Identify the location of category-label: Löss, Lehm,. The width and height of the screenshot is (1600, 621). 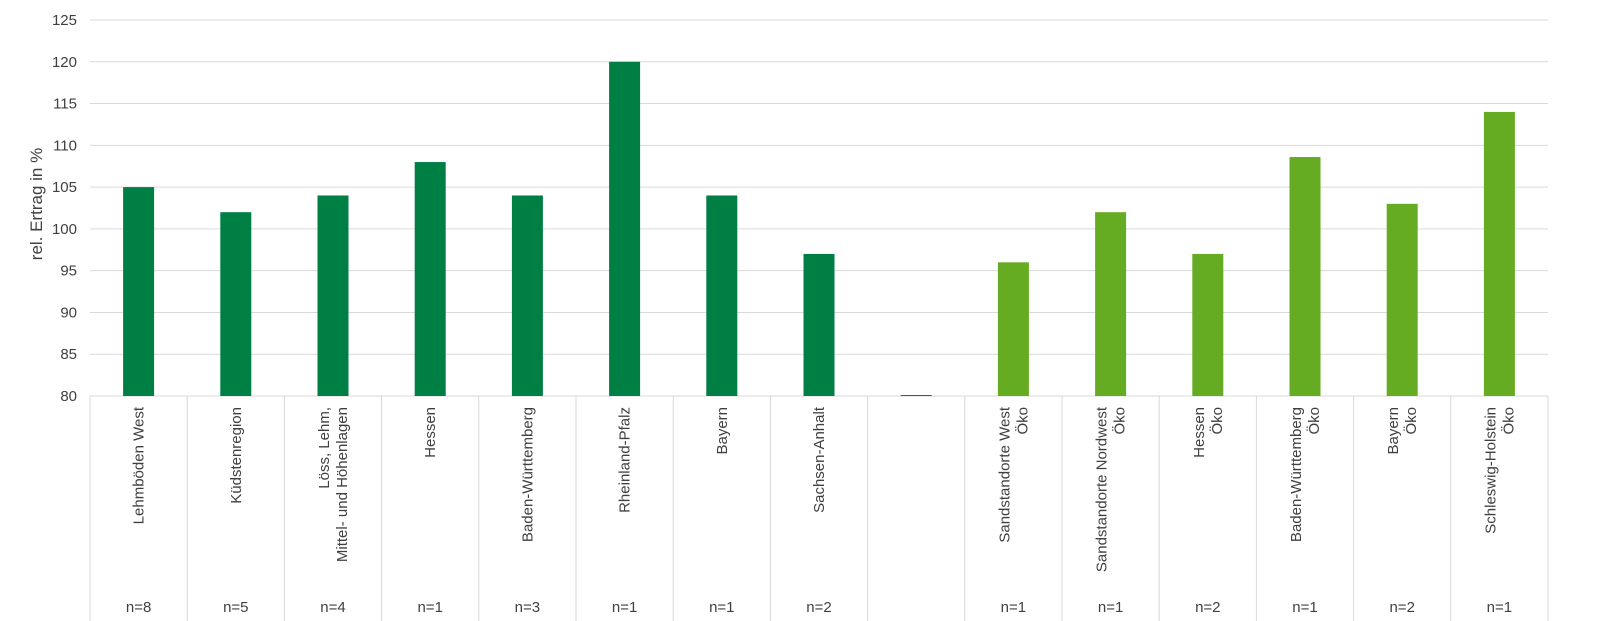
(324, 448).